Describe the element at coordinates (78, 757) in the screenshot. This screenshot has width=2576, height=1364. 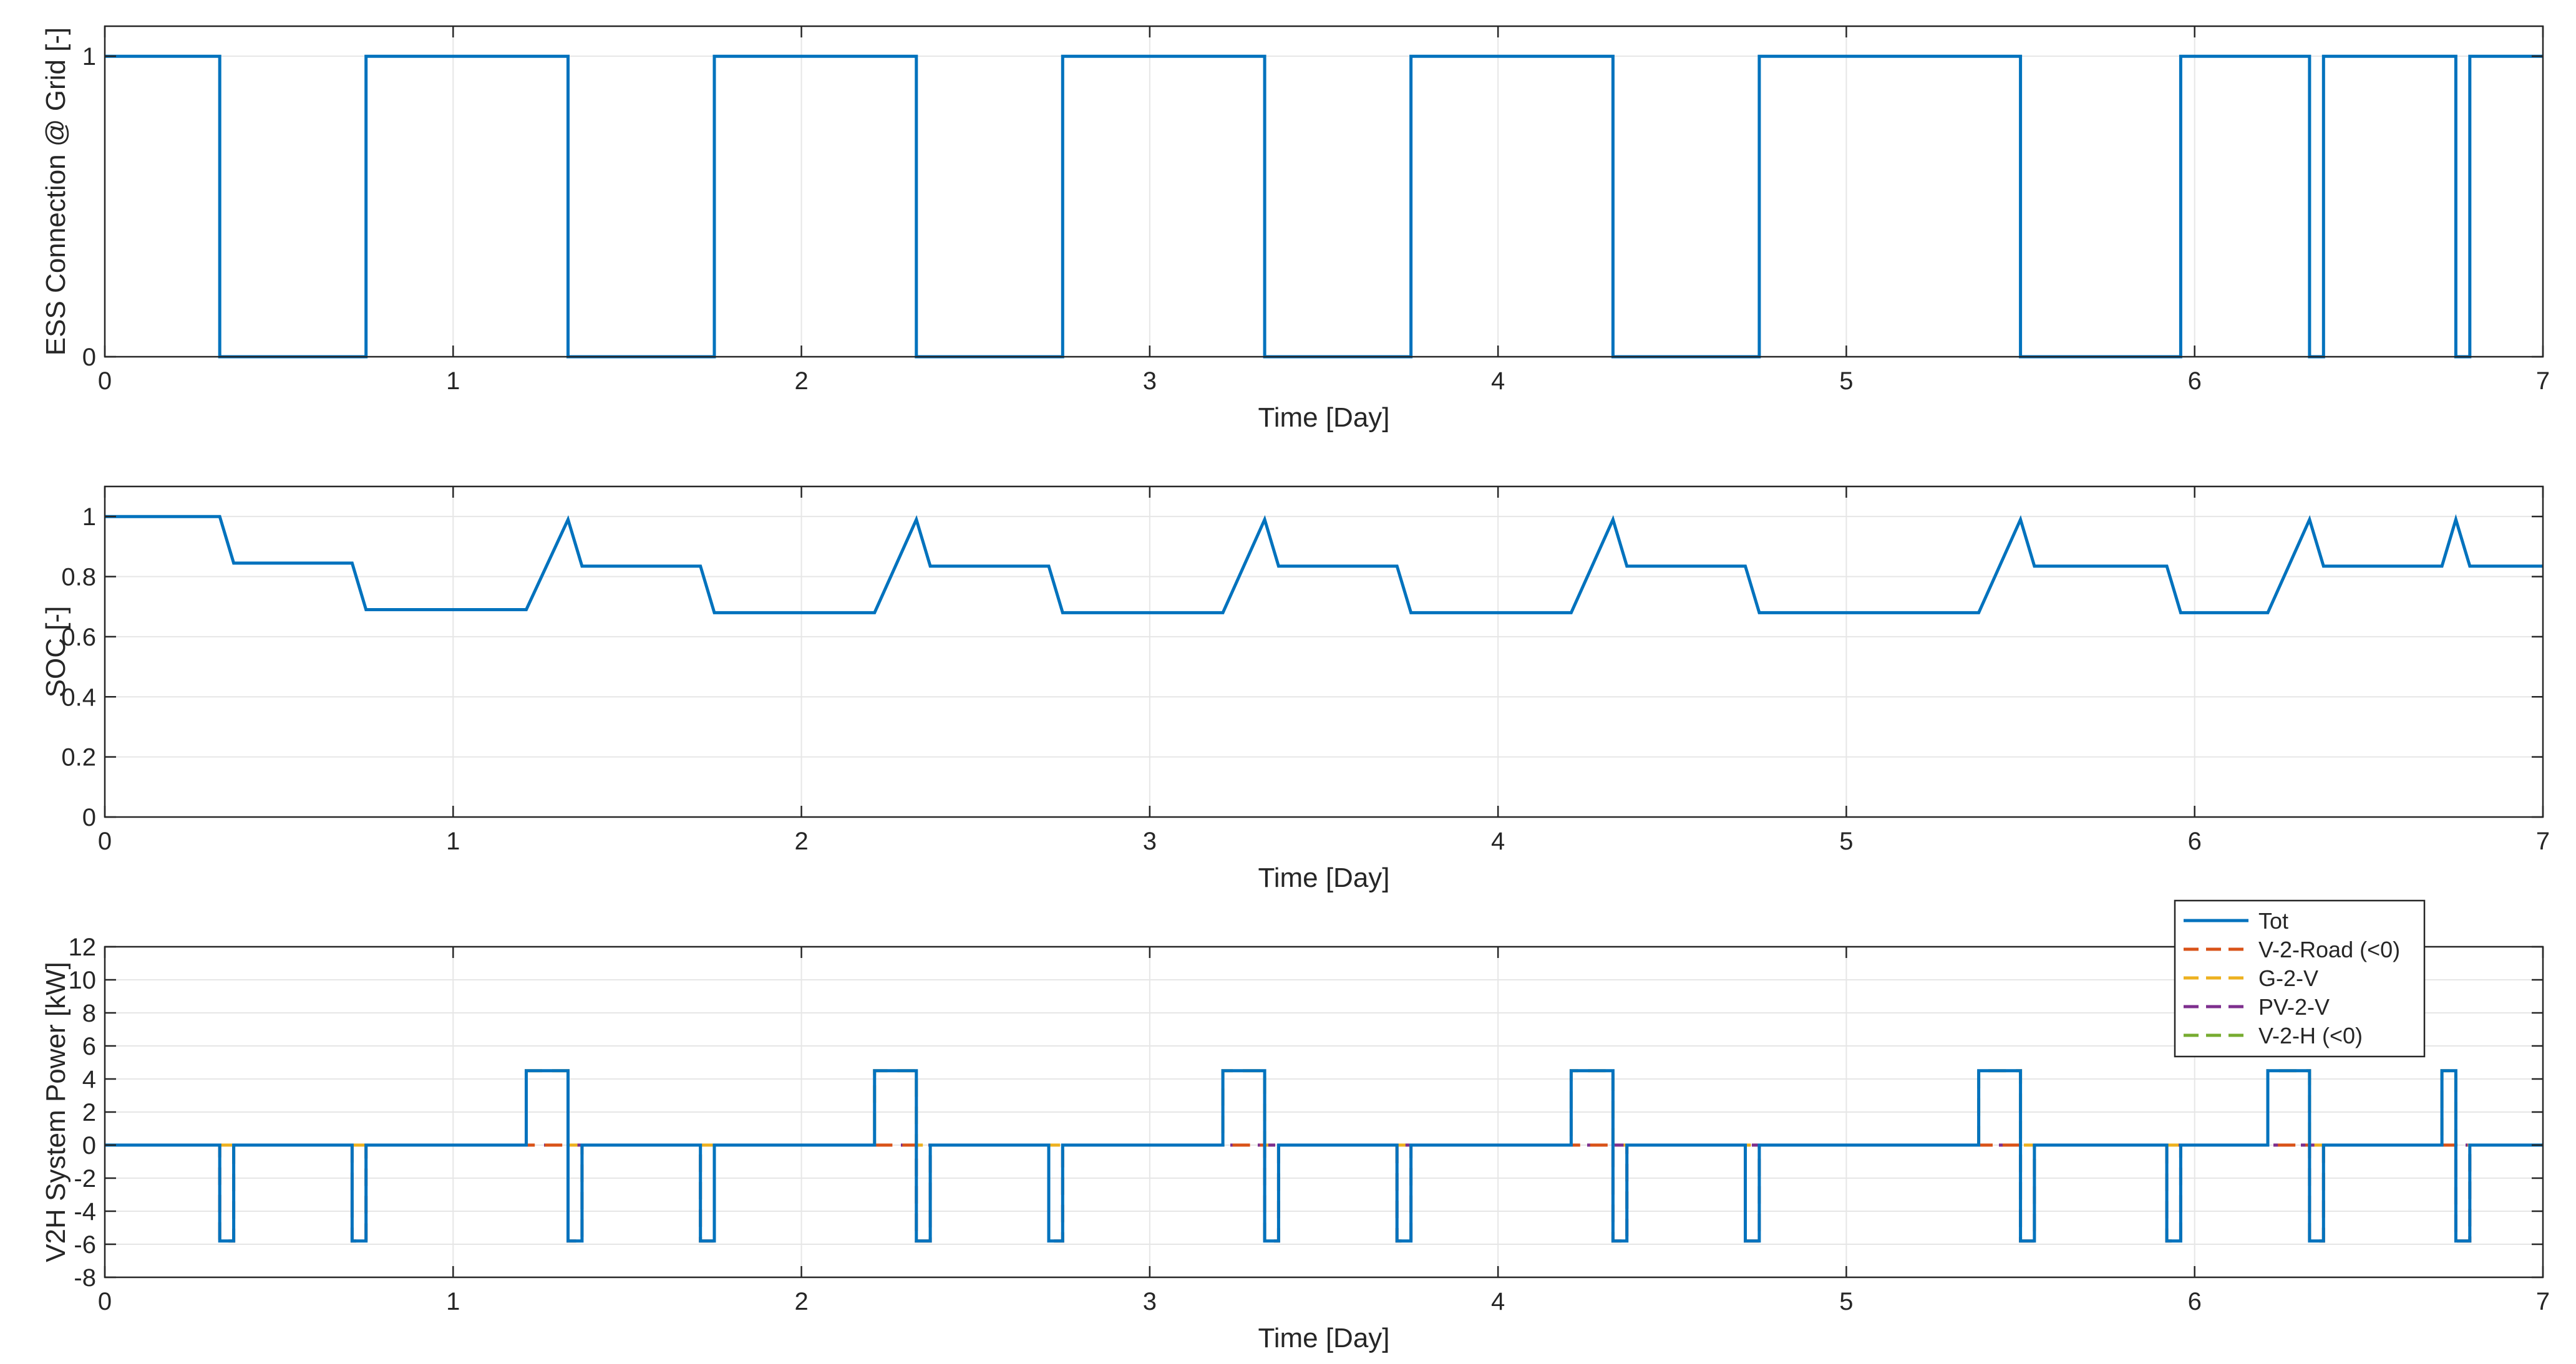
I see `y-tick-label: 0.2` at that location.